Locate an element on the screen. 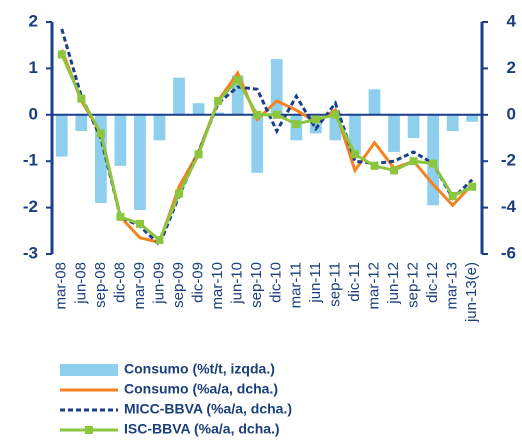 The height and width of the screenshot is (448, 522). x-tick-label: jun-12 is located at coordinates (393, 283).